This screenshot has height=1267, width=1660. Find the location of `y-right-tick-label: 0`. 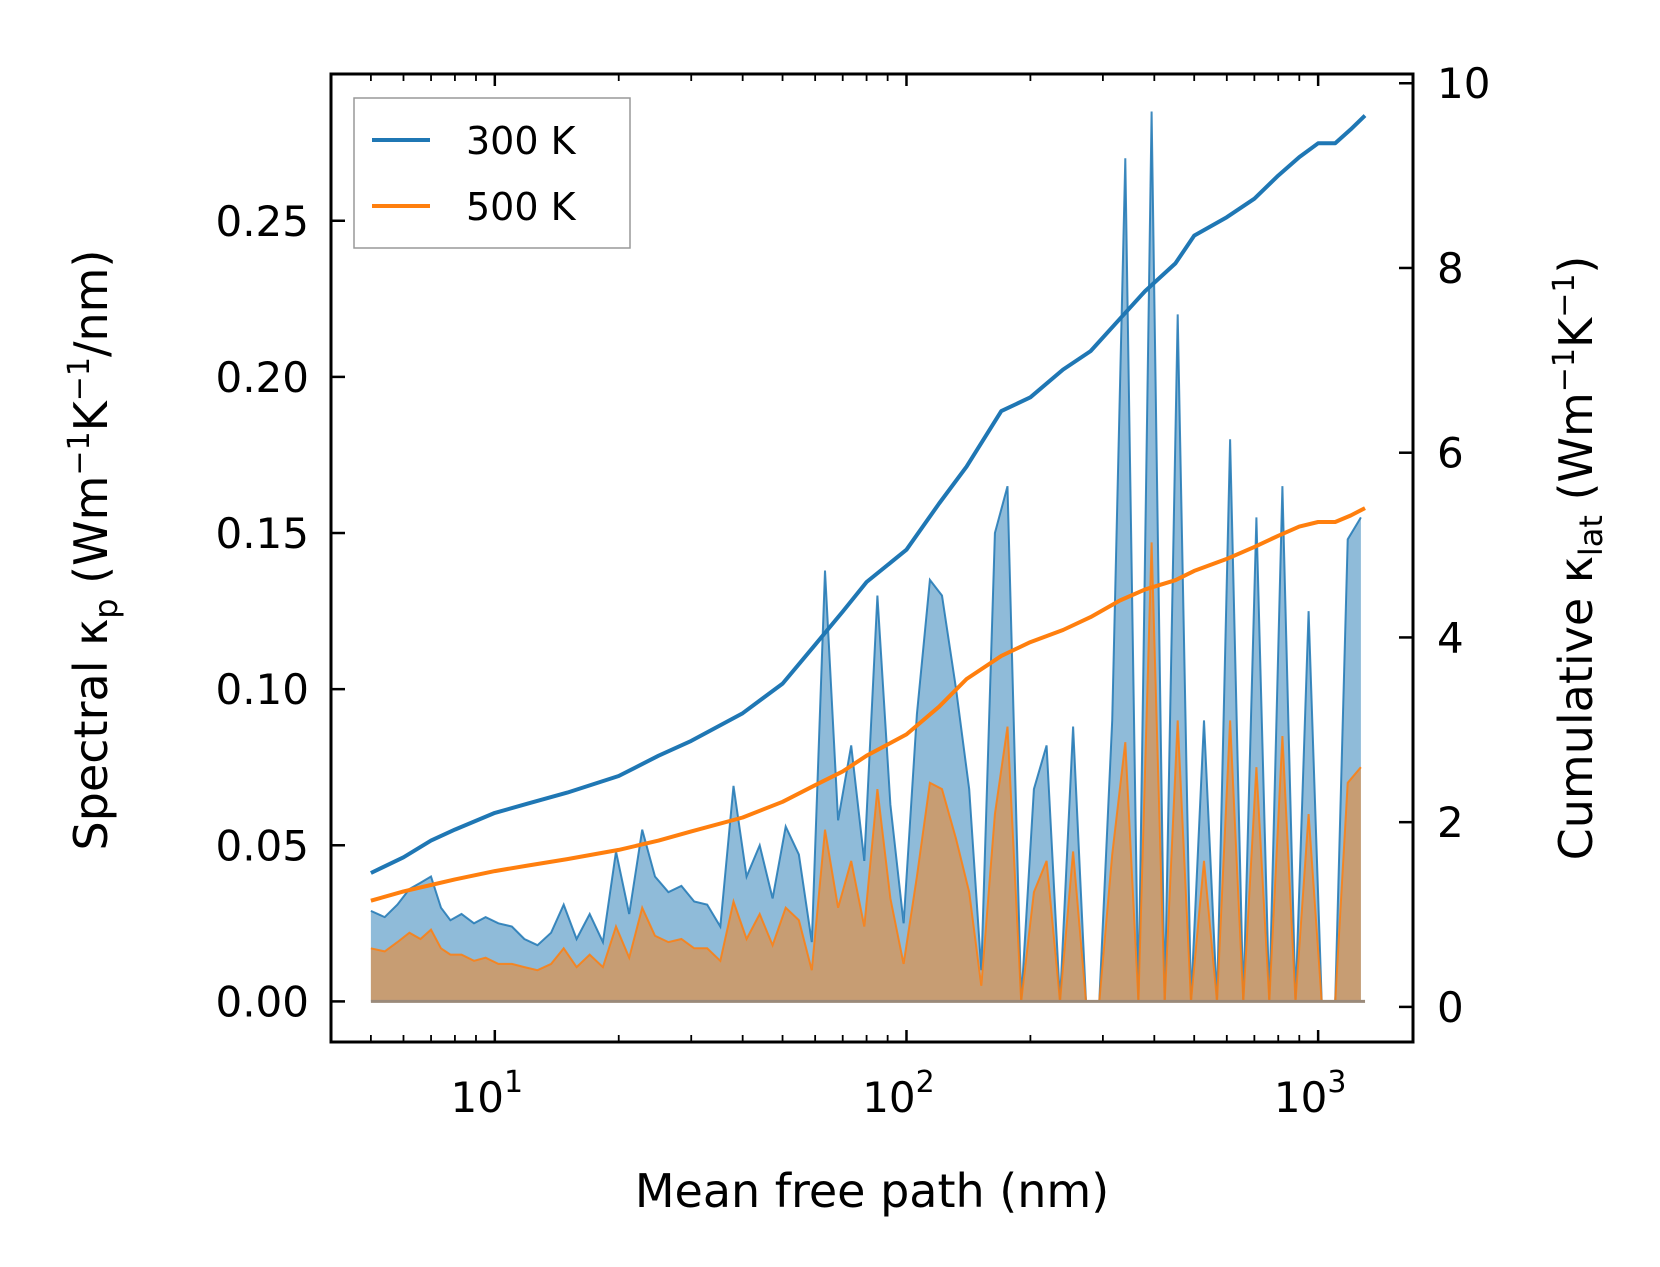

y-right-tick-label: 0 is located at coordinates (1450, 1007).